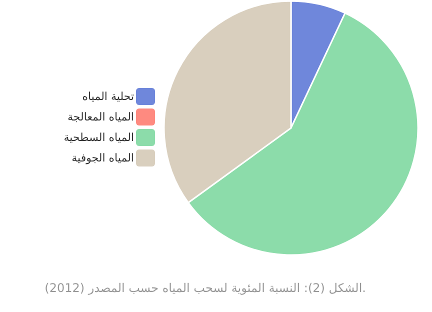 This screenshot has height=312, width=432. What do you see at coordinates (99, 137) in the screenshot?
I see `legend-label: المياه السطحية` at bounding box center [99, 137].